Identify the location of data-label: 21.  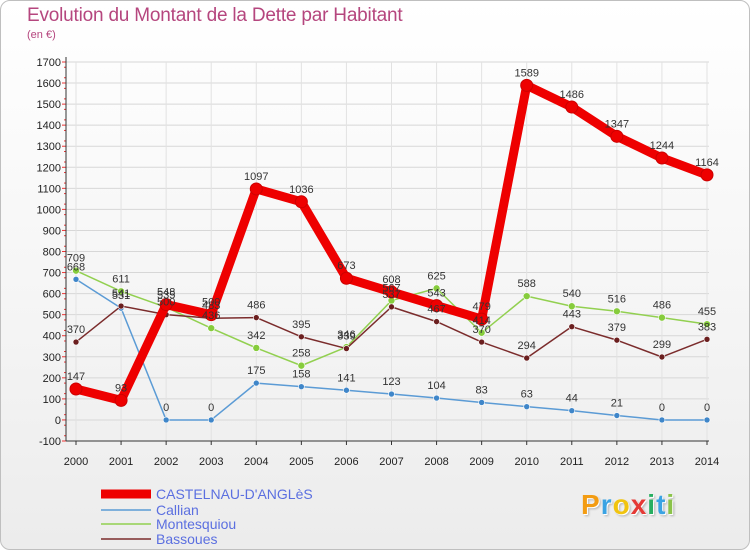
(617, 404).